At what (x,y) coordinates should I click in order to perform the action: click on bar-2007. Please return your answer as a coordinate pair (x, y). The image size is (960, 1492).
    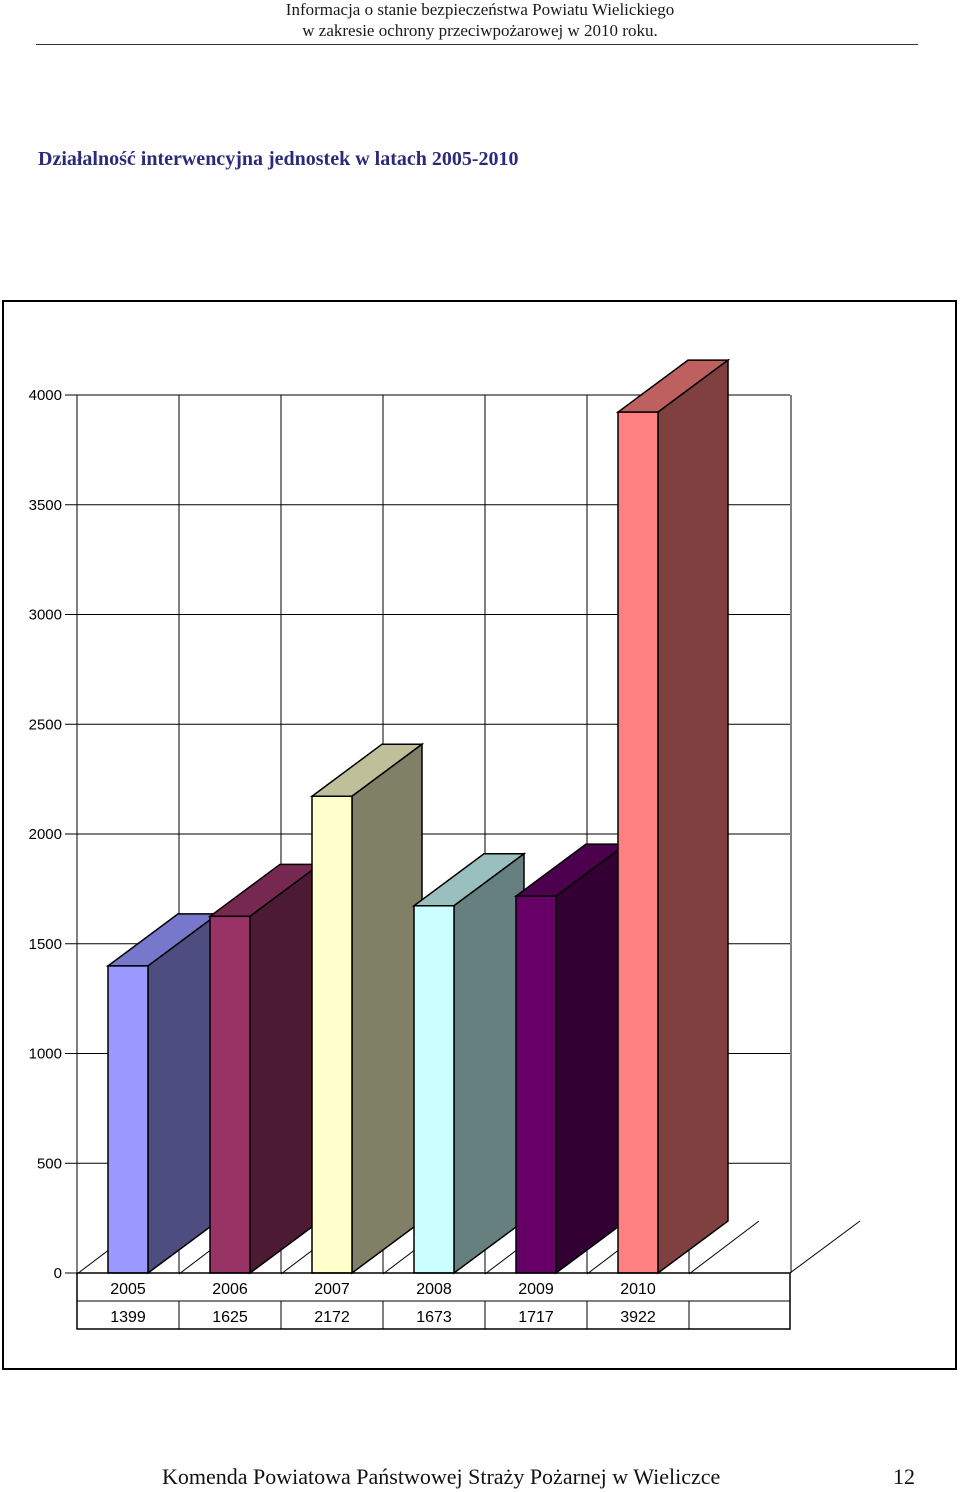
    Looking at the image, I should click on (332, 1034).